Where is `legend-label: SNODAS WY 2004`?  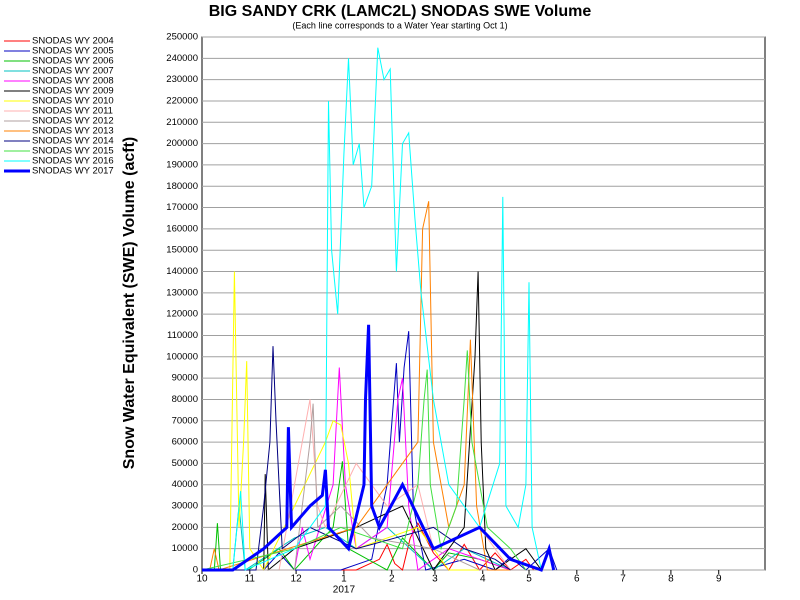 legend-label: SNODAS WY 2004 is located at coordinates (73, 41).